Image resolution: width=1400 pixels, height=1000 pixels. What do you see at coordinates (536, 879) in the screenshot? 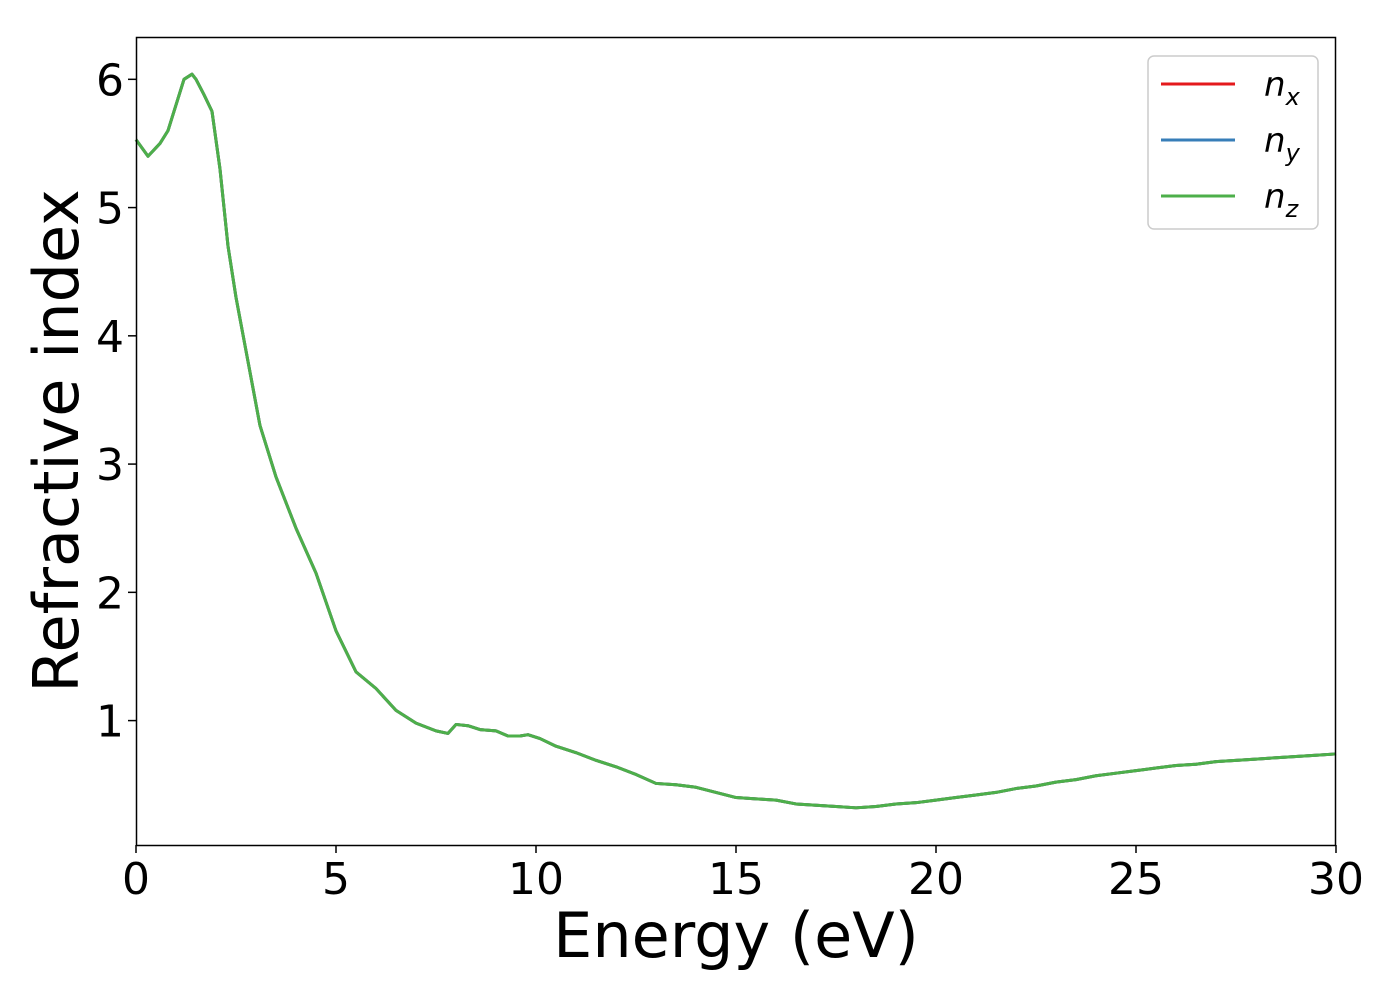
I see `x-tick-label: 10` at bounding box center [536, 879].